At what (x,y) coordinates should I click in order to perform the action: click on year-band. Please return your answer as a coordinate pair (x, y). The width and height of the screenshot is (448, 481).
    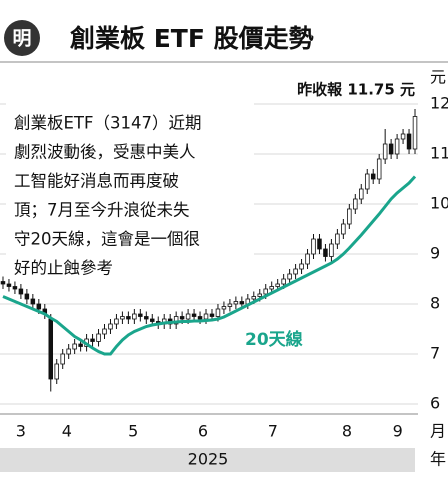
    Looking at the image, I should click on (207, 460).